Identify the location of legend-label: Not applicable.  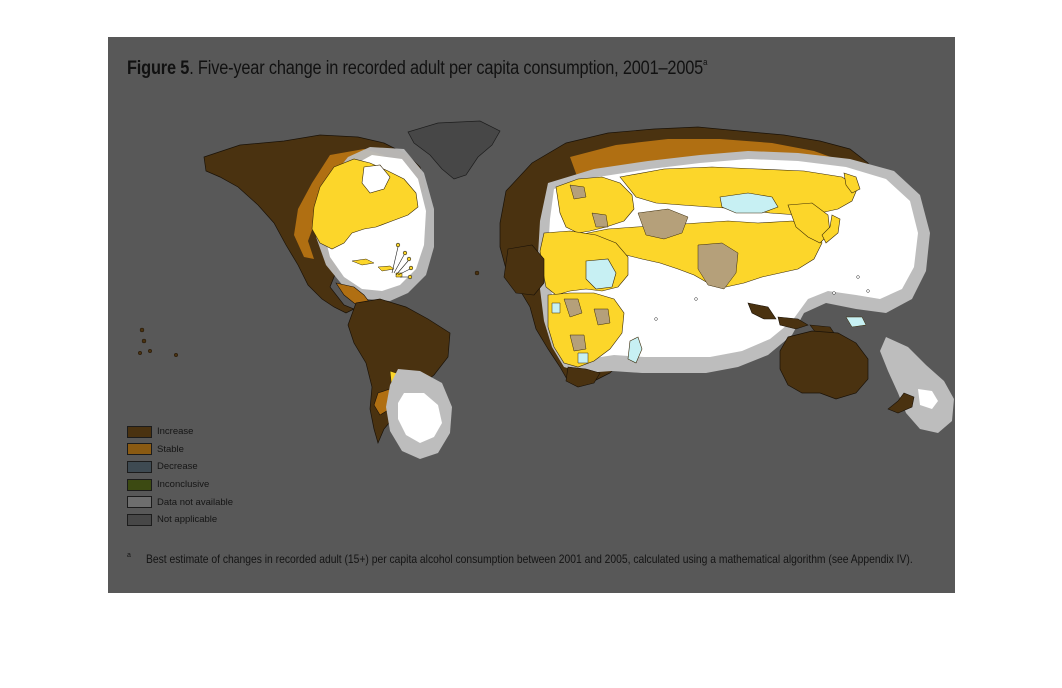
(187, 520).